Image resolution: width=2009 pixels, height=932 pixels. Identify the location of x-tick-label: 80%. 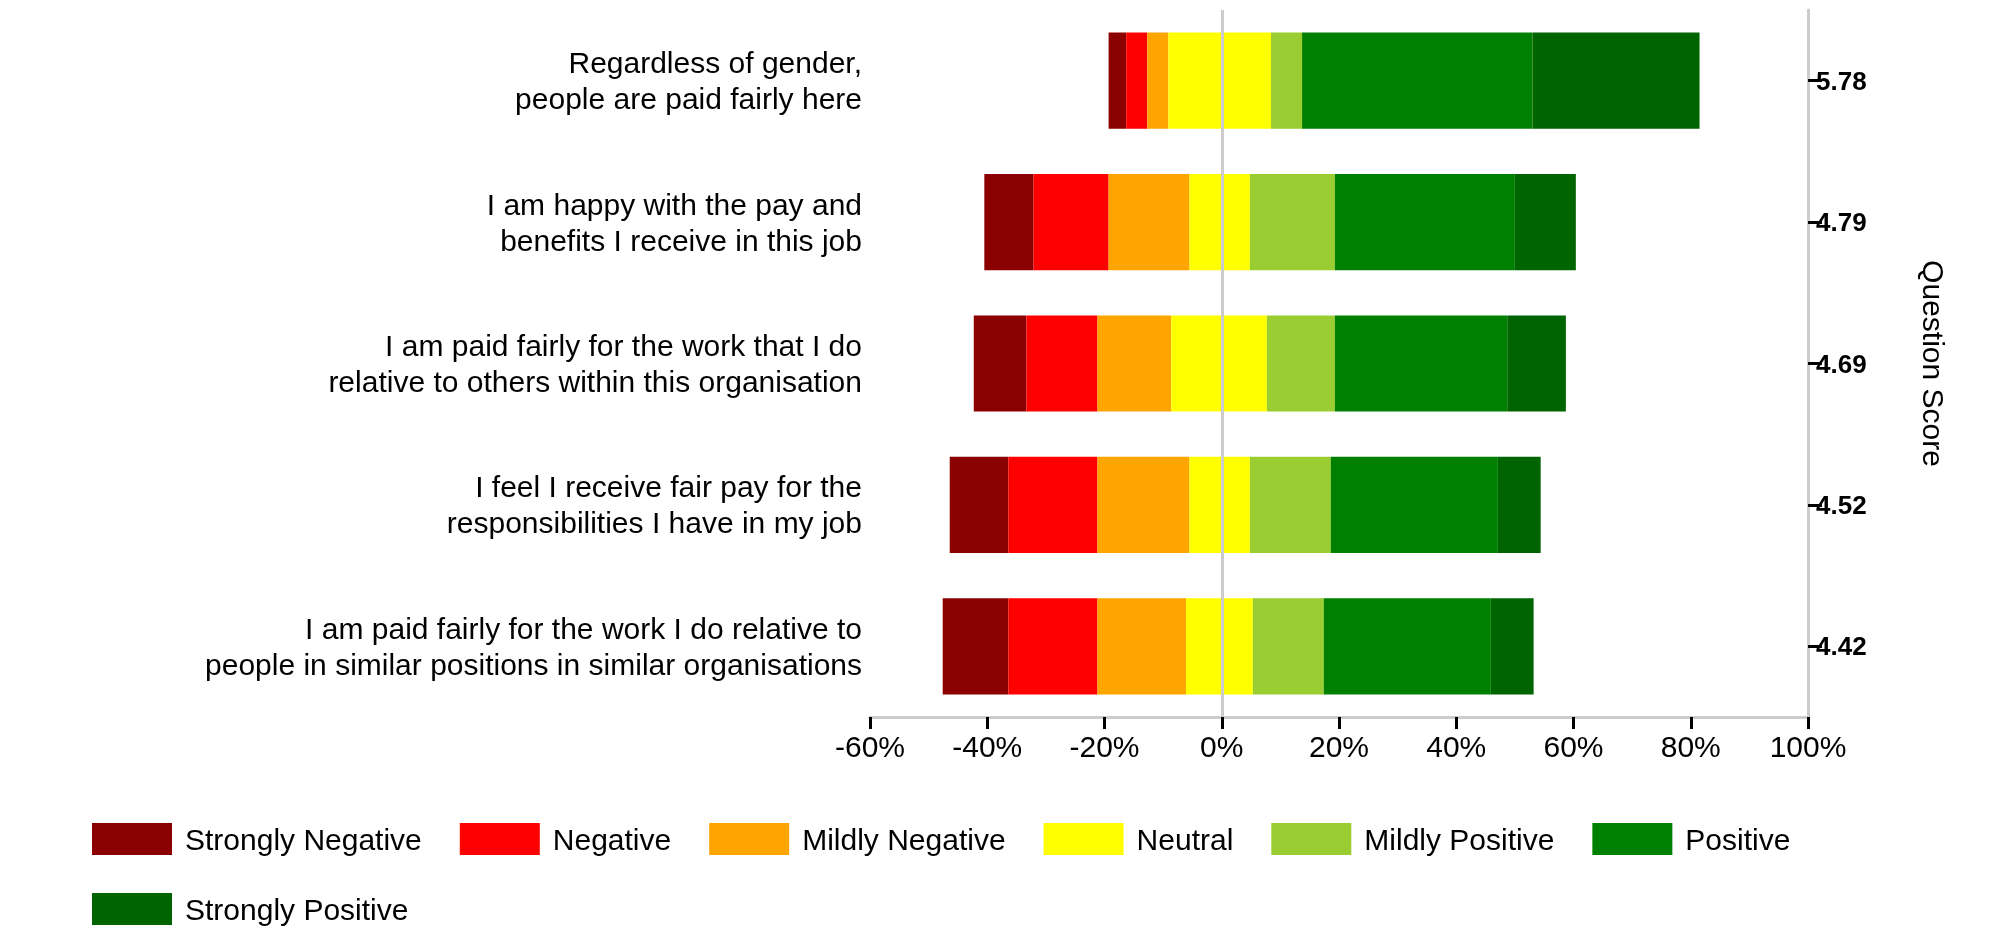
(1690, 746).